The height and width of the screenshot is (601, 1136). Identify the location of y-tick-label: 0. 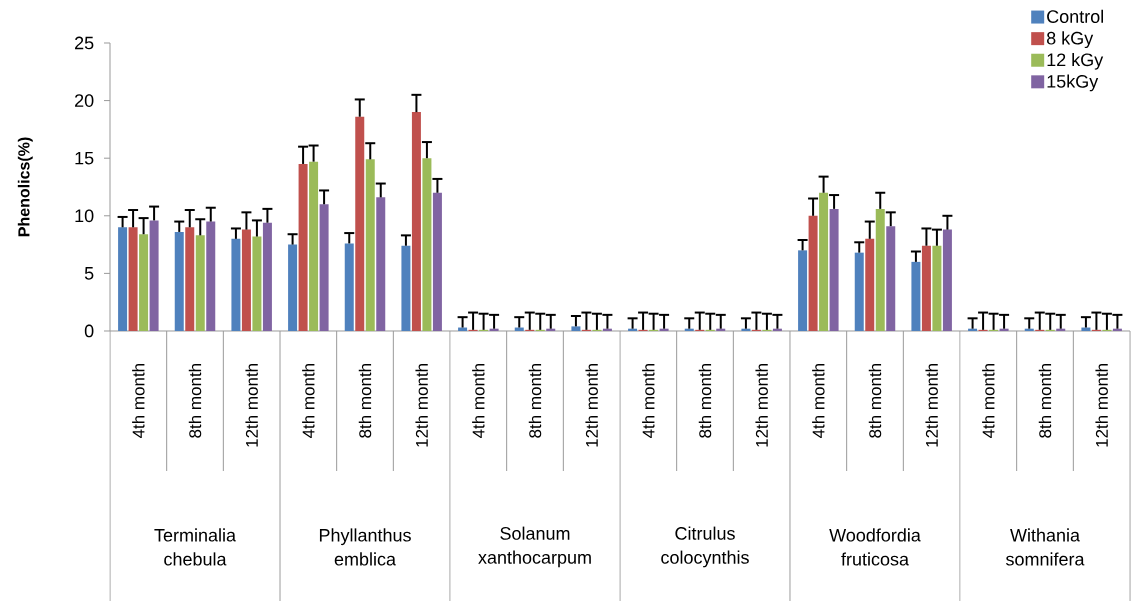
(89, 331).